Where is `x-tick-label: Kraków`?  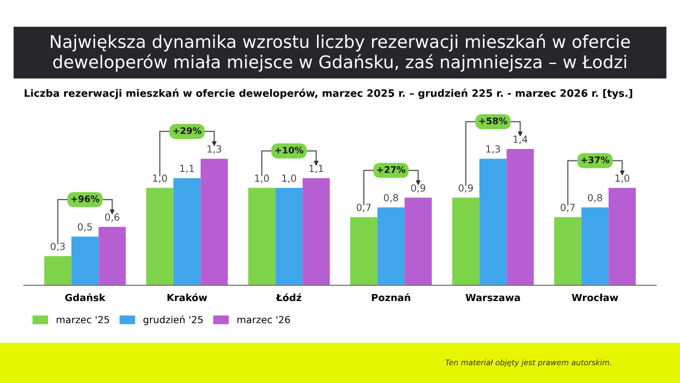
x-tick-label: Kraków is located at coordinates (188, 297).